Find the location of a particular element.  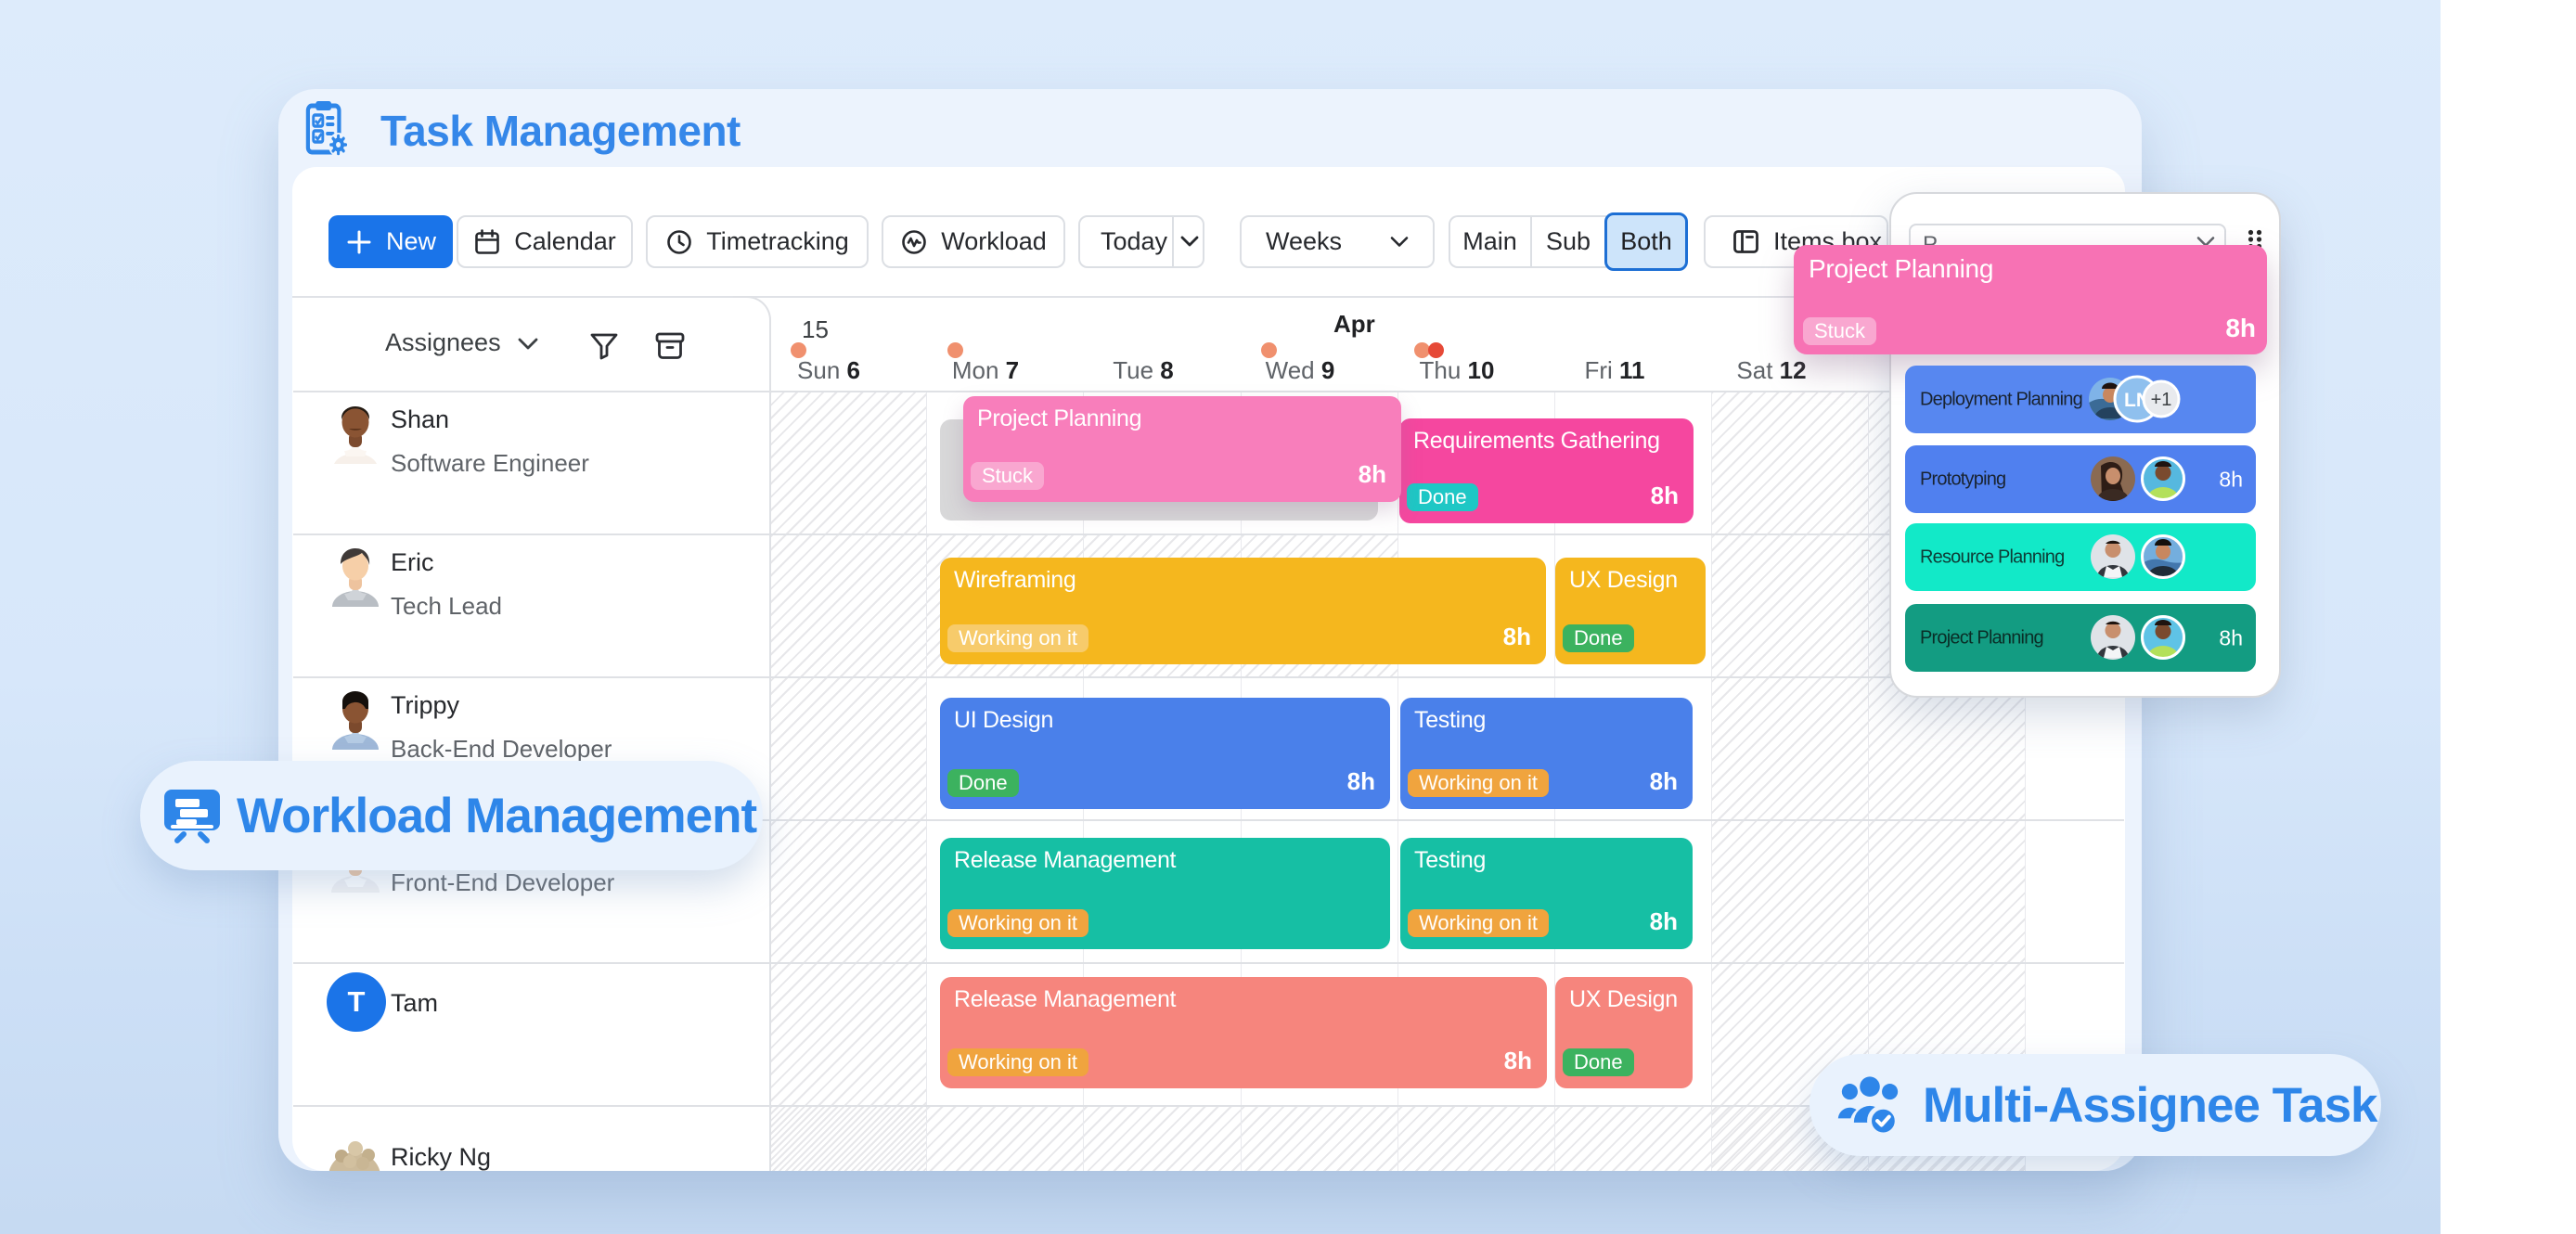

svg-text: +1 is located at coordinates (2161, 400).